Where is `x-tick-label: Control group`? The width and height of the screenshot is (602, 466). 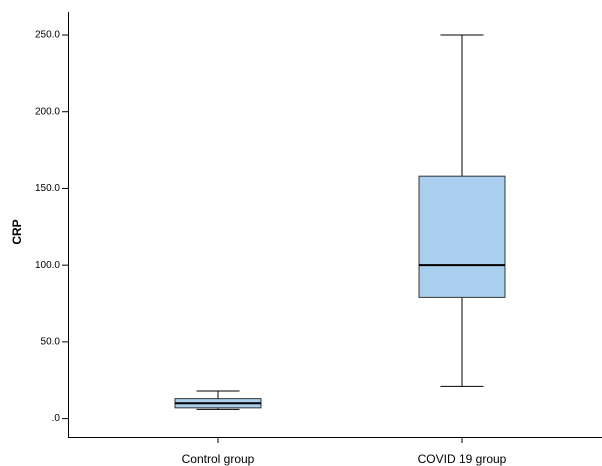
x-tick-label: Control group is located at coordinates (218, 459).